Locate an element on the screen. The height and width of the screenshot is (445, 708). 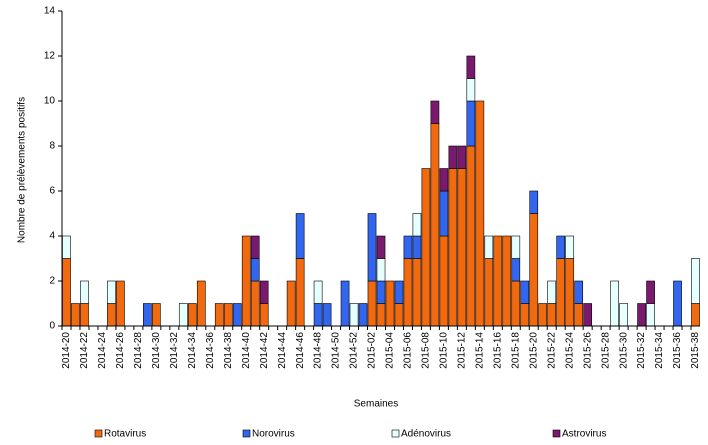
x-tick-label: 2015-08 is located at coordinates (426, 350).